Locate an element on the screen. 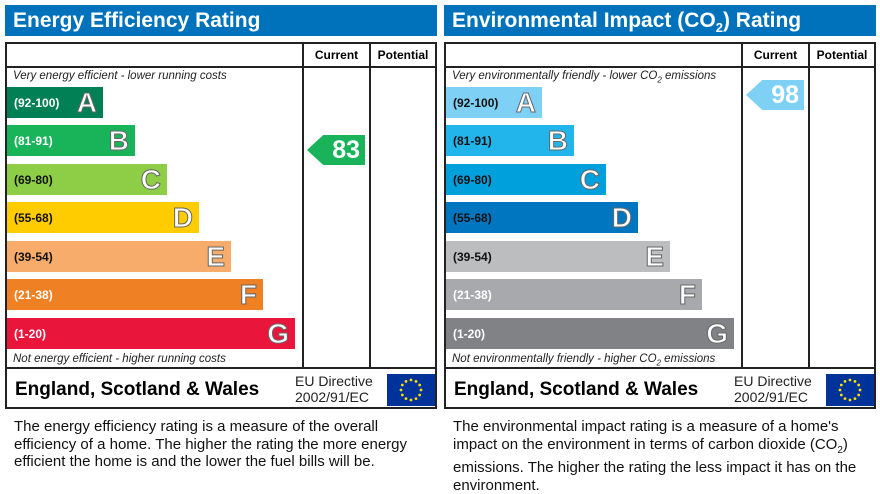 This screenshot has height=494, width=880. chart-title: Environmental Impact (CO2) Rating is located at coordinates (660, 20).